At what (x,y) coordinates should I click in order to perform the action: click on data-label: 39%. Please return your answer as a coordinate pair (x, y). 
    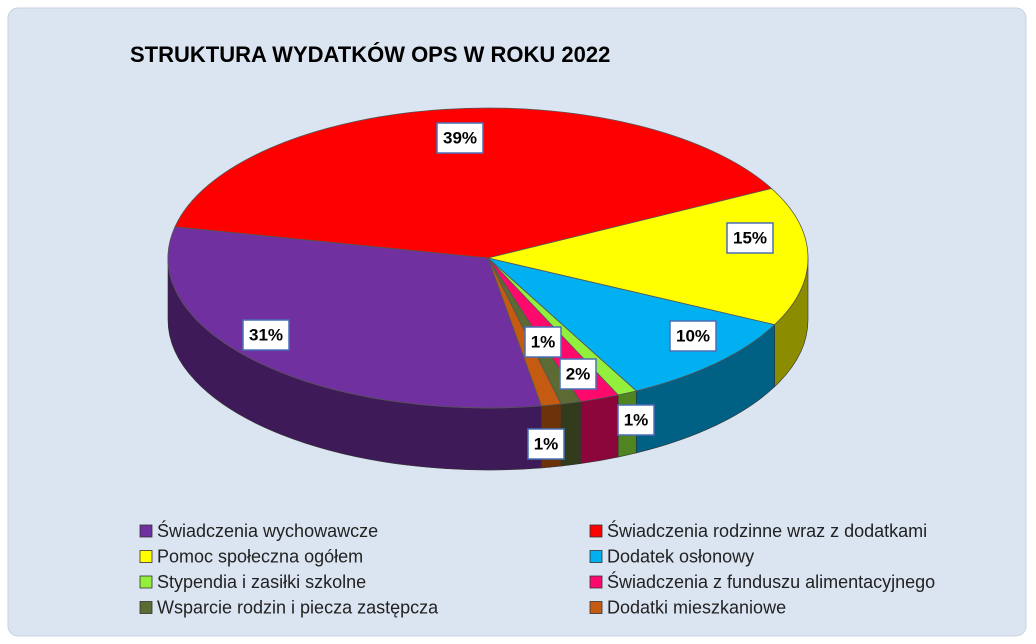
    Looking at the image, I should click on (460, 137).